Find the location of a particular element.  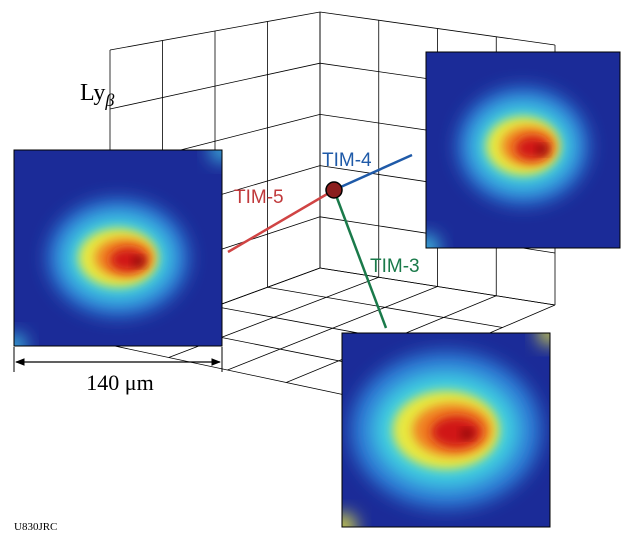

view-line-tim5 is located at coordinates (281, 221).